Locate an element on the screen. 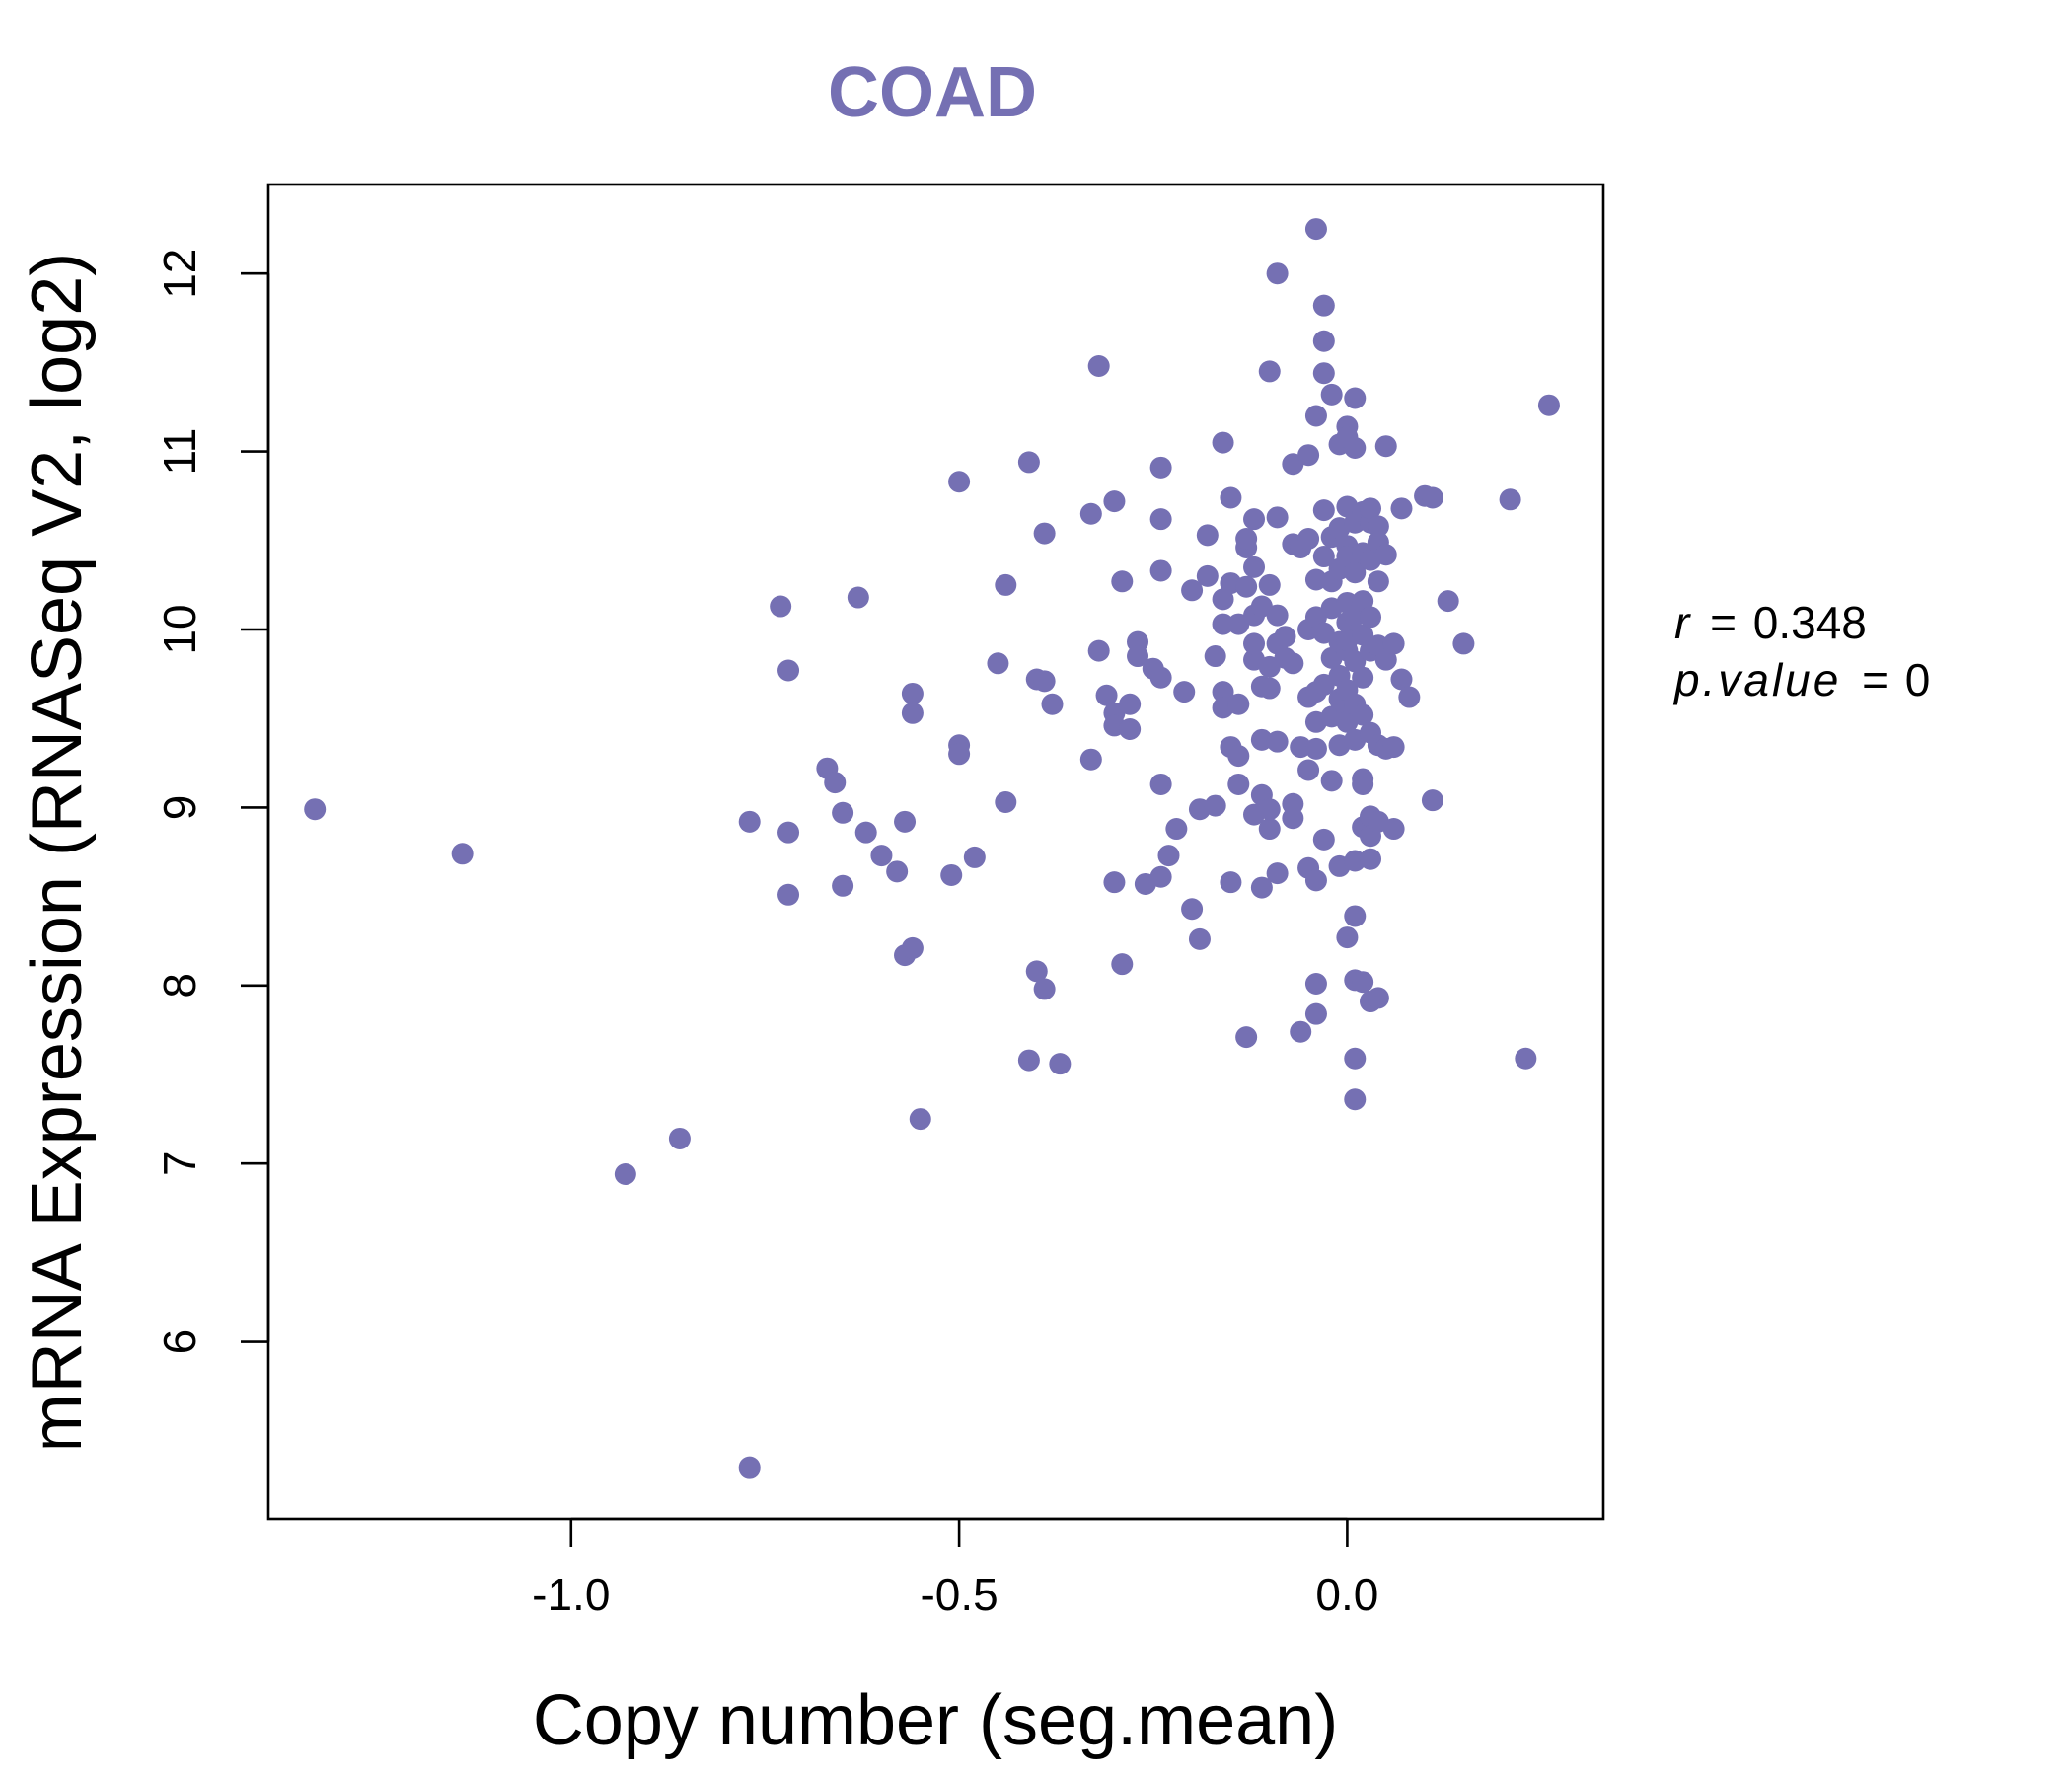 The image size is (2072, 1776). r-label: r is located at coordinates (1683, 622).